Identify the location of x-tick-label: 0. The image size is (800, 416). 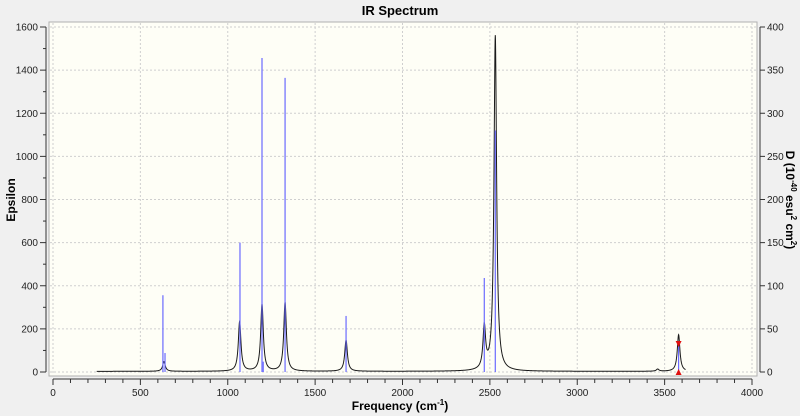
(53, 393).